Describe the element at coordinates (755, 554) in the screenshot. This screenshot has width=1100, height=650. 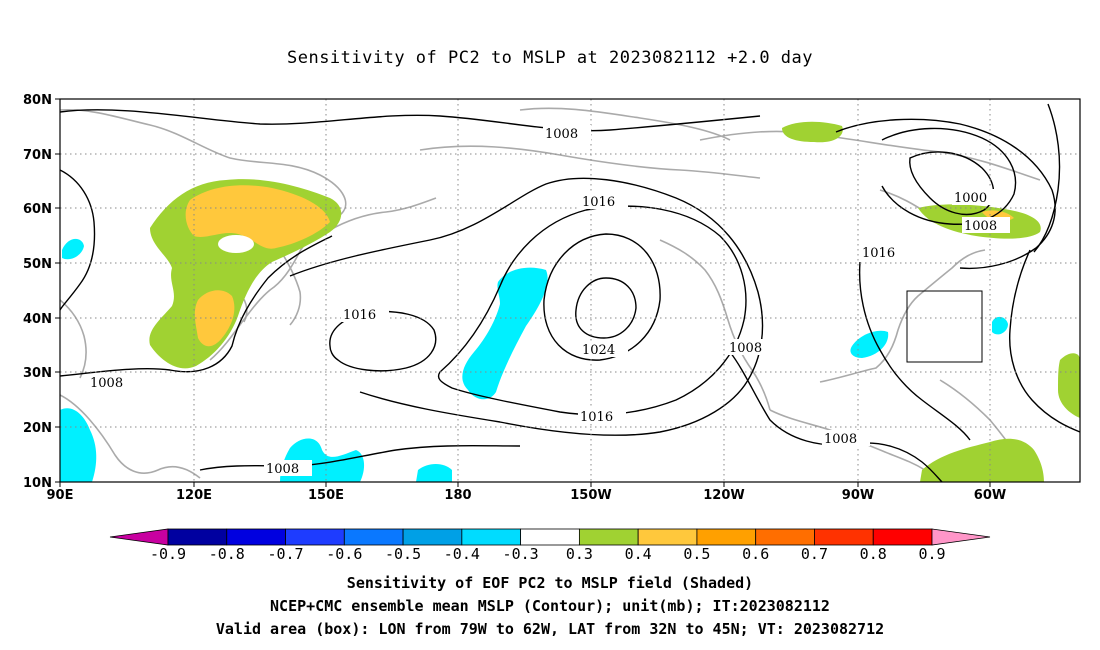
I see `colorbar-label: 0.6` at that location.